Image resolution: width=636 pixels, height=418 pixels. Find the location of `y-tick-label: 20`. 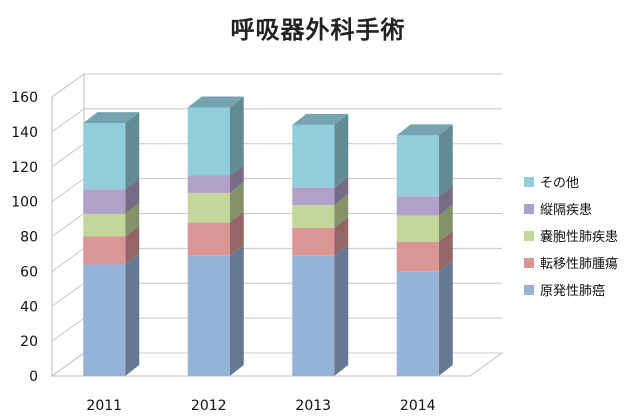

y-tick-label: 20 is located at coordinates (29, 342).